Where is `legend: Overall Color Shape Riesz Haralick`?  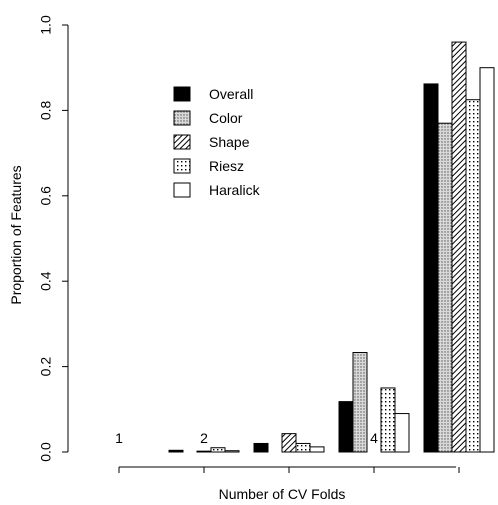 legend: Overall Color Shape Riesz Haralick is located at coordinates (217, 142).